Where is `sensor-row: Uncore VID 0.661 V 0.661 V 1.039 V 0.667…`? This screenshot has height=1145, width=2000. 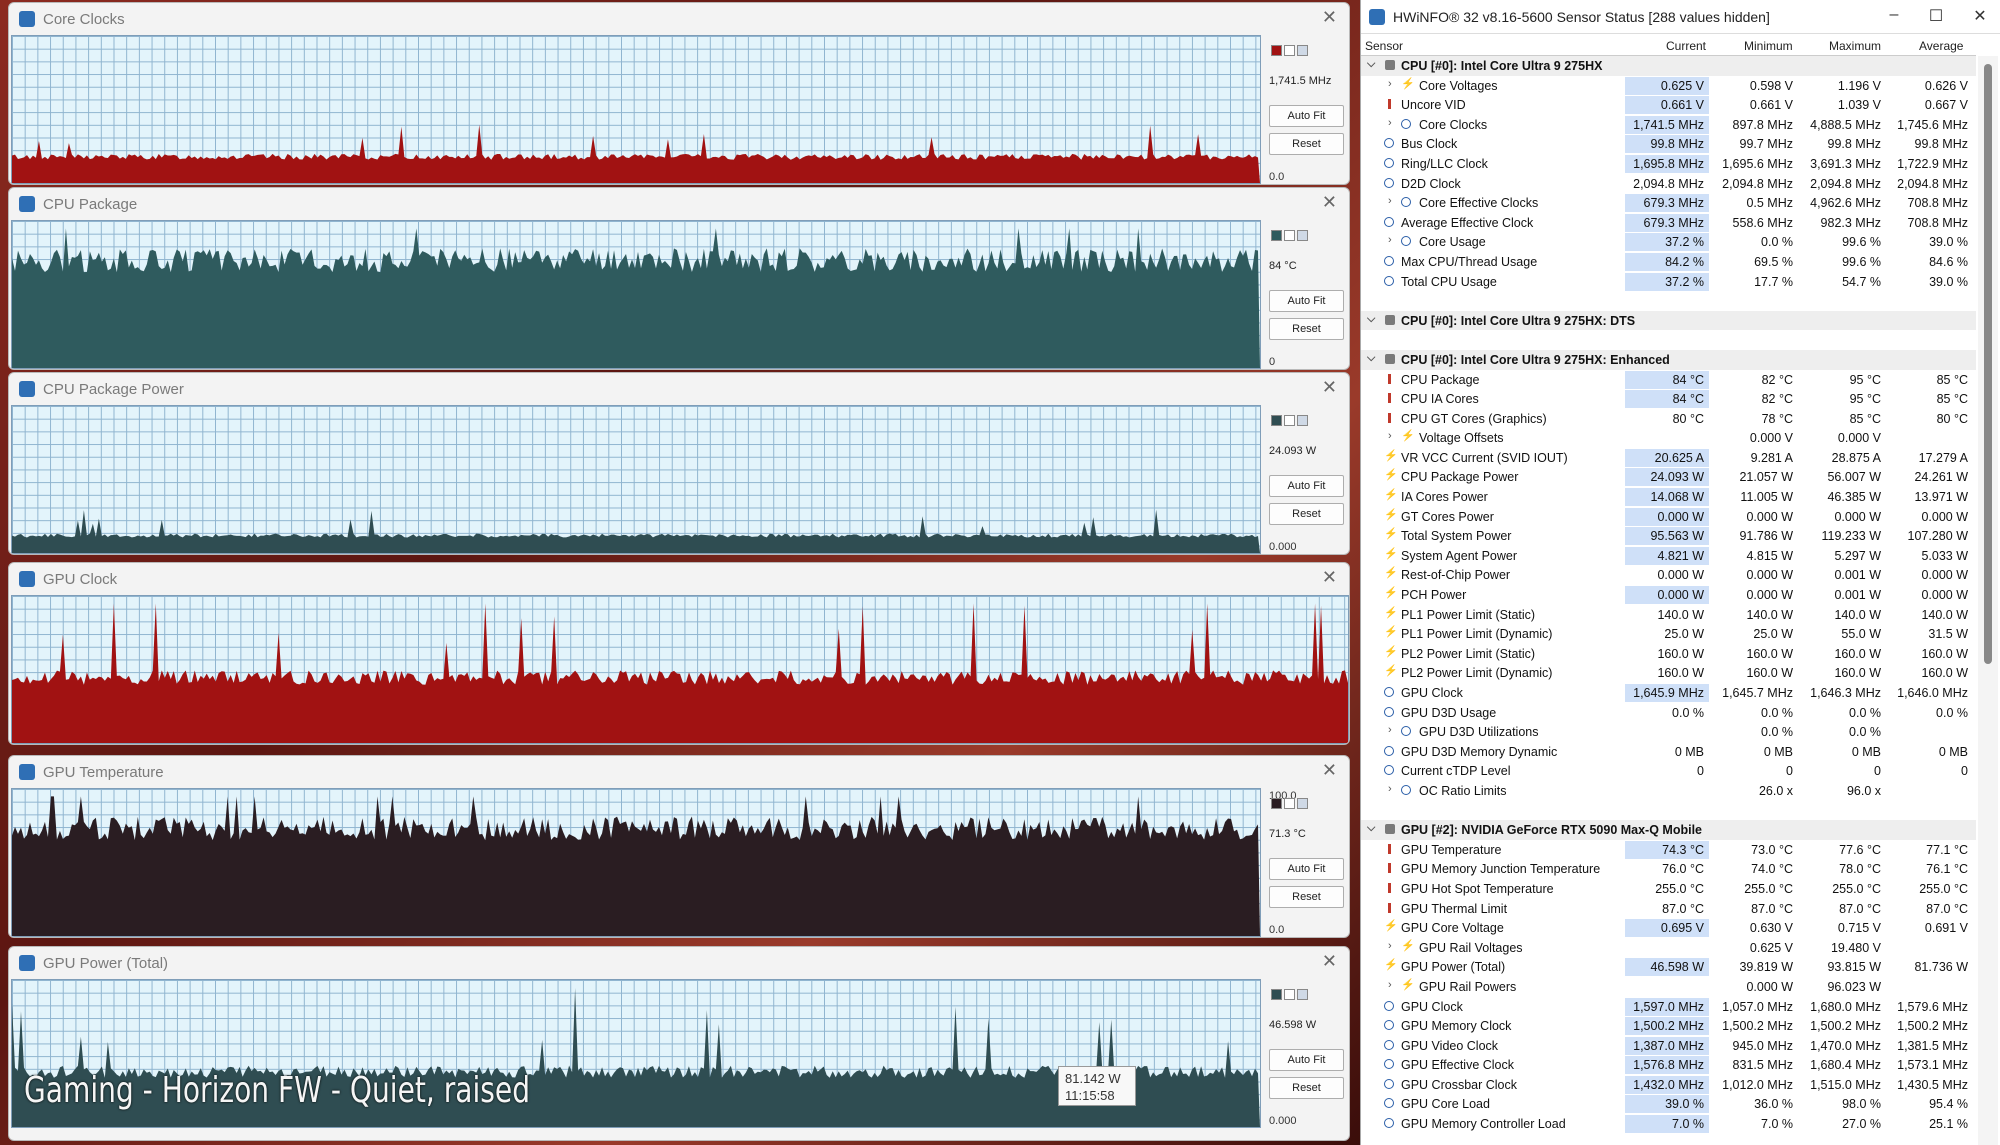
sensor-row: Uncore VID 0.661 V 0.661 V 1.039 V 0.667… is located at coordinates (1668, 105).